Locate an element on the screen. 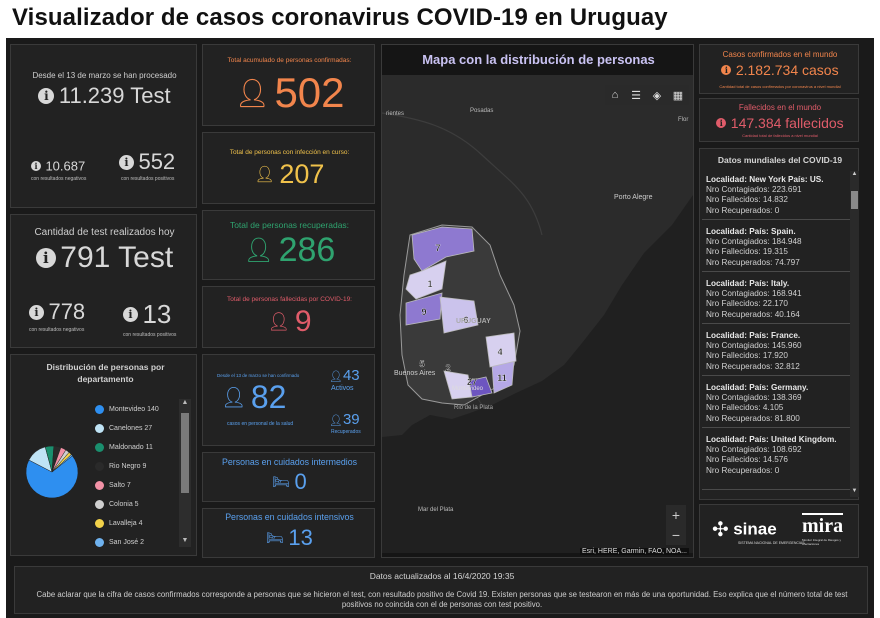  health-recovered-value: 39 is located at coordinates (351, 419).